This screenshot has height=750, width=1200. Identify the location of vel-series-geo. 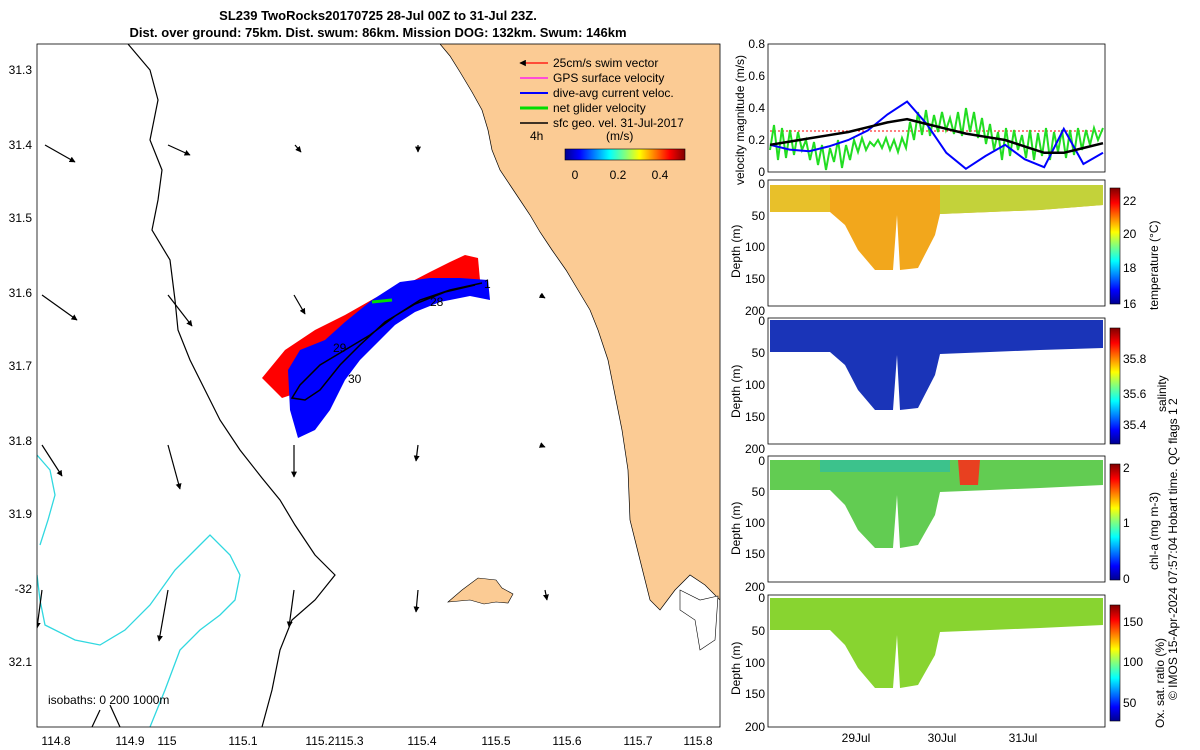
(936, 136).